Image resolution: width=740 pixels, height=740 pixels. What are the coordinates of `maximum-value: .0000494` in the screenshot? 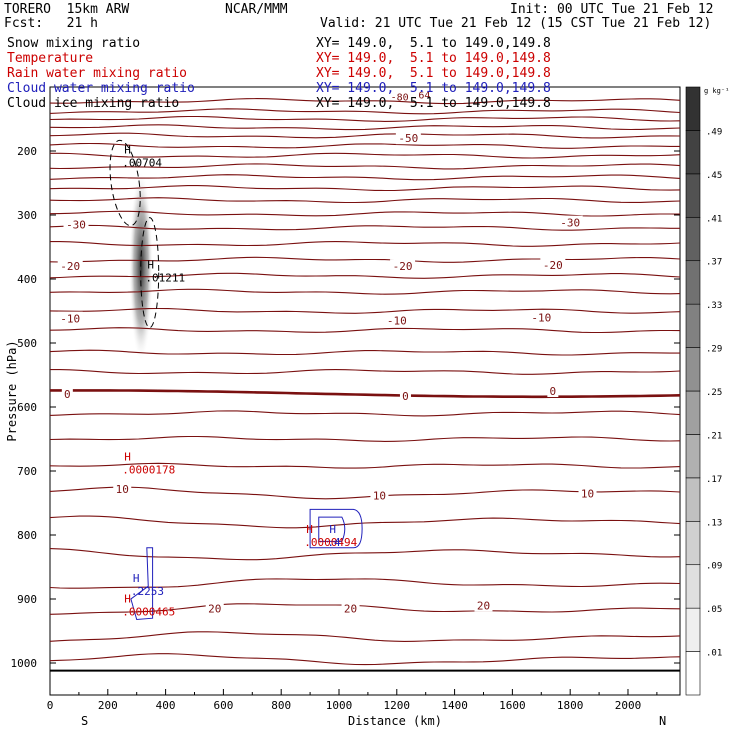 It's located at (330, 542).